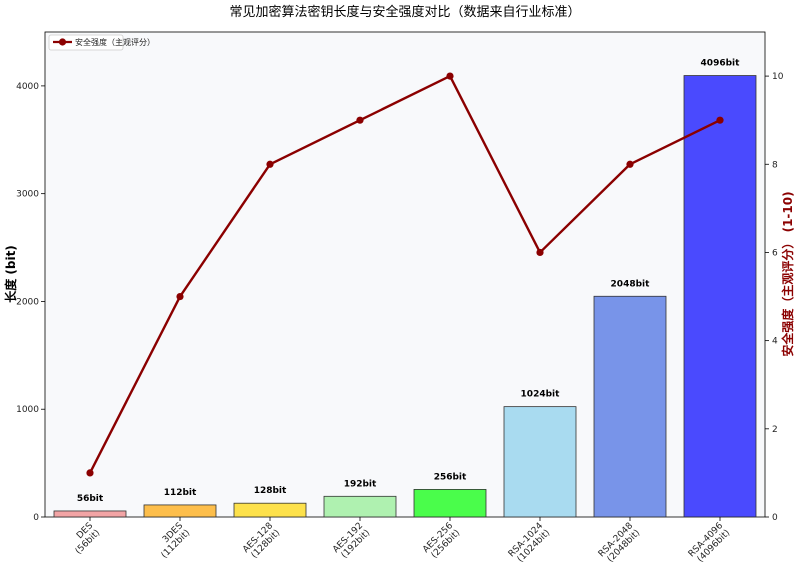 The height and width of the screenshot is (568, 800). I want to click on y-tick-label: 0, so click(36, 518).